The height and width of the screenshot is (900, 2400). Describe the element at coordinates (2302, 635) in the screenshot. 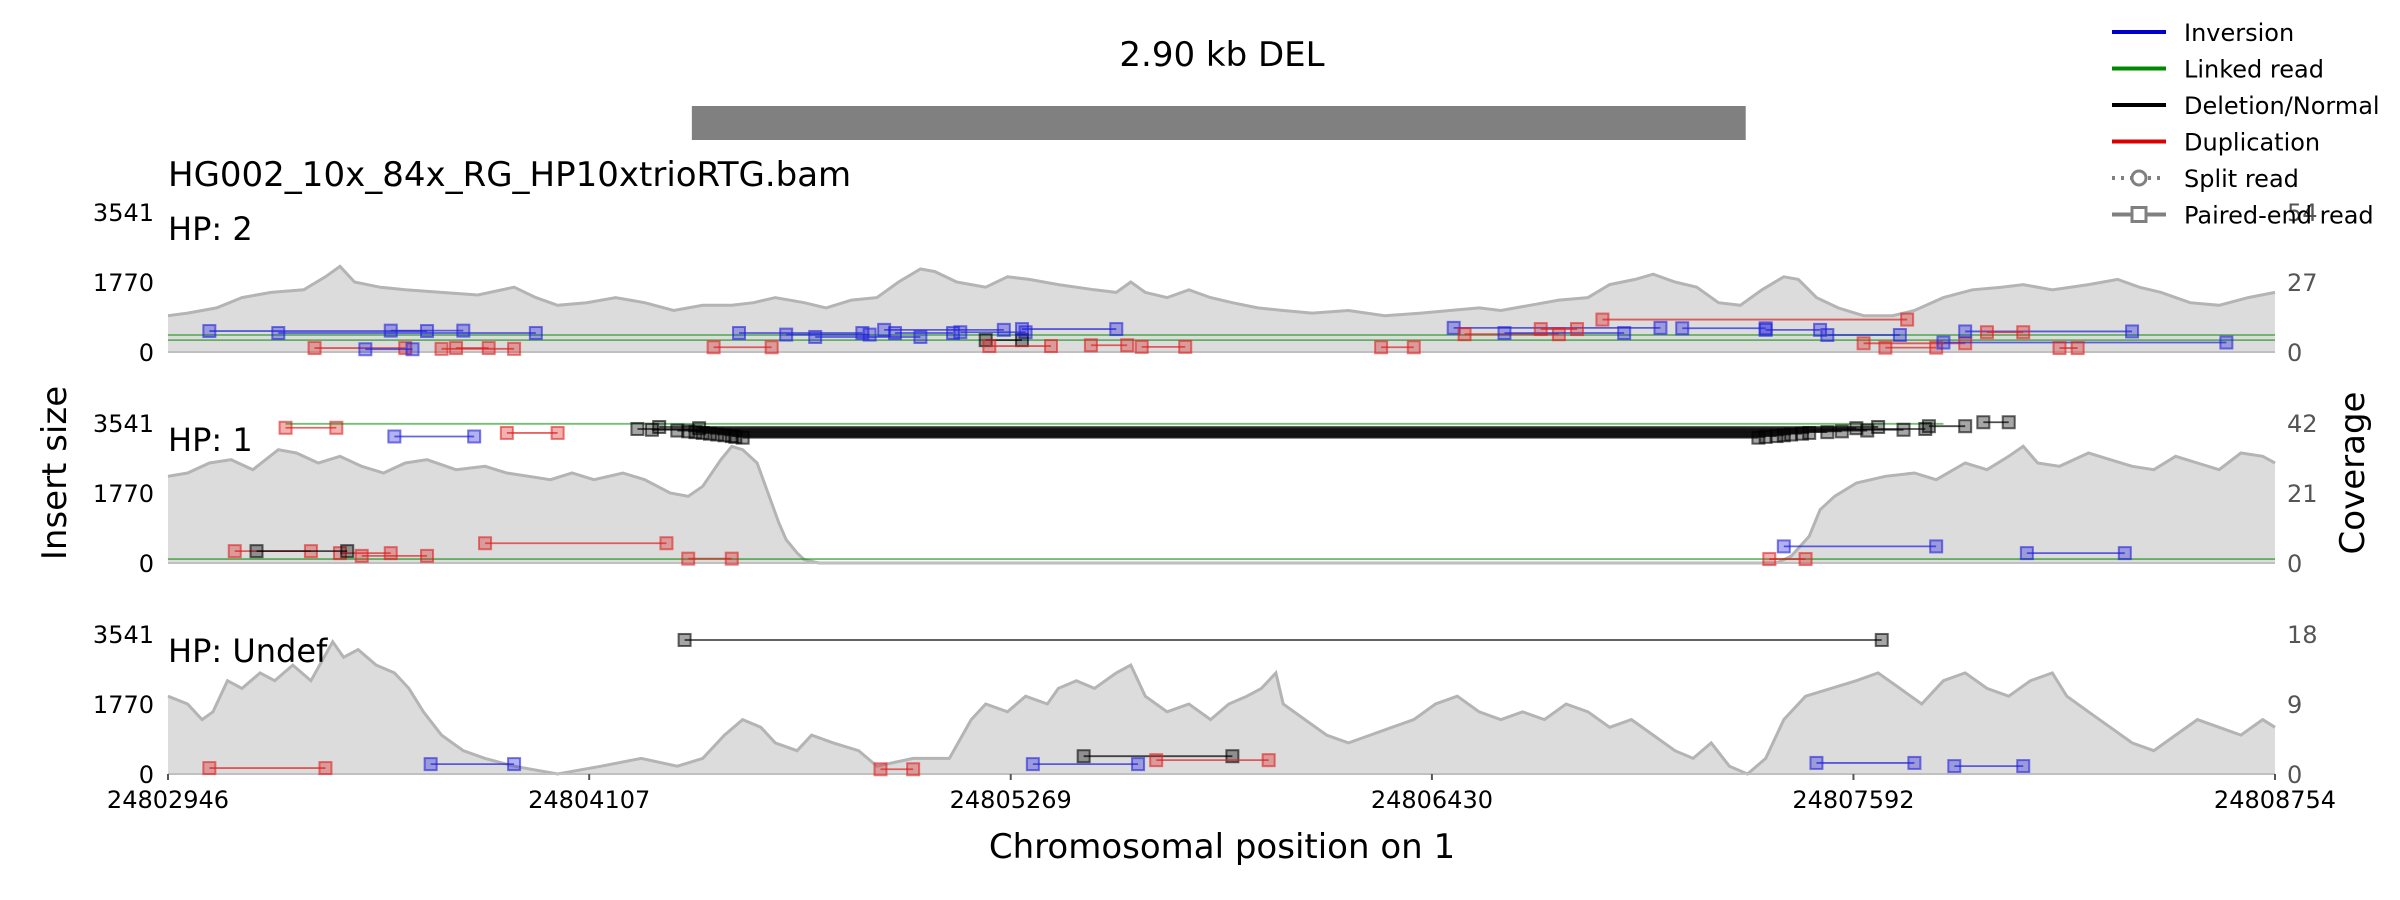

I see `coverage-tick: 18` at that location.